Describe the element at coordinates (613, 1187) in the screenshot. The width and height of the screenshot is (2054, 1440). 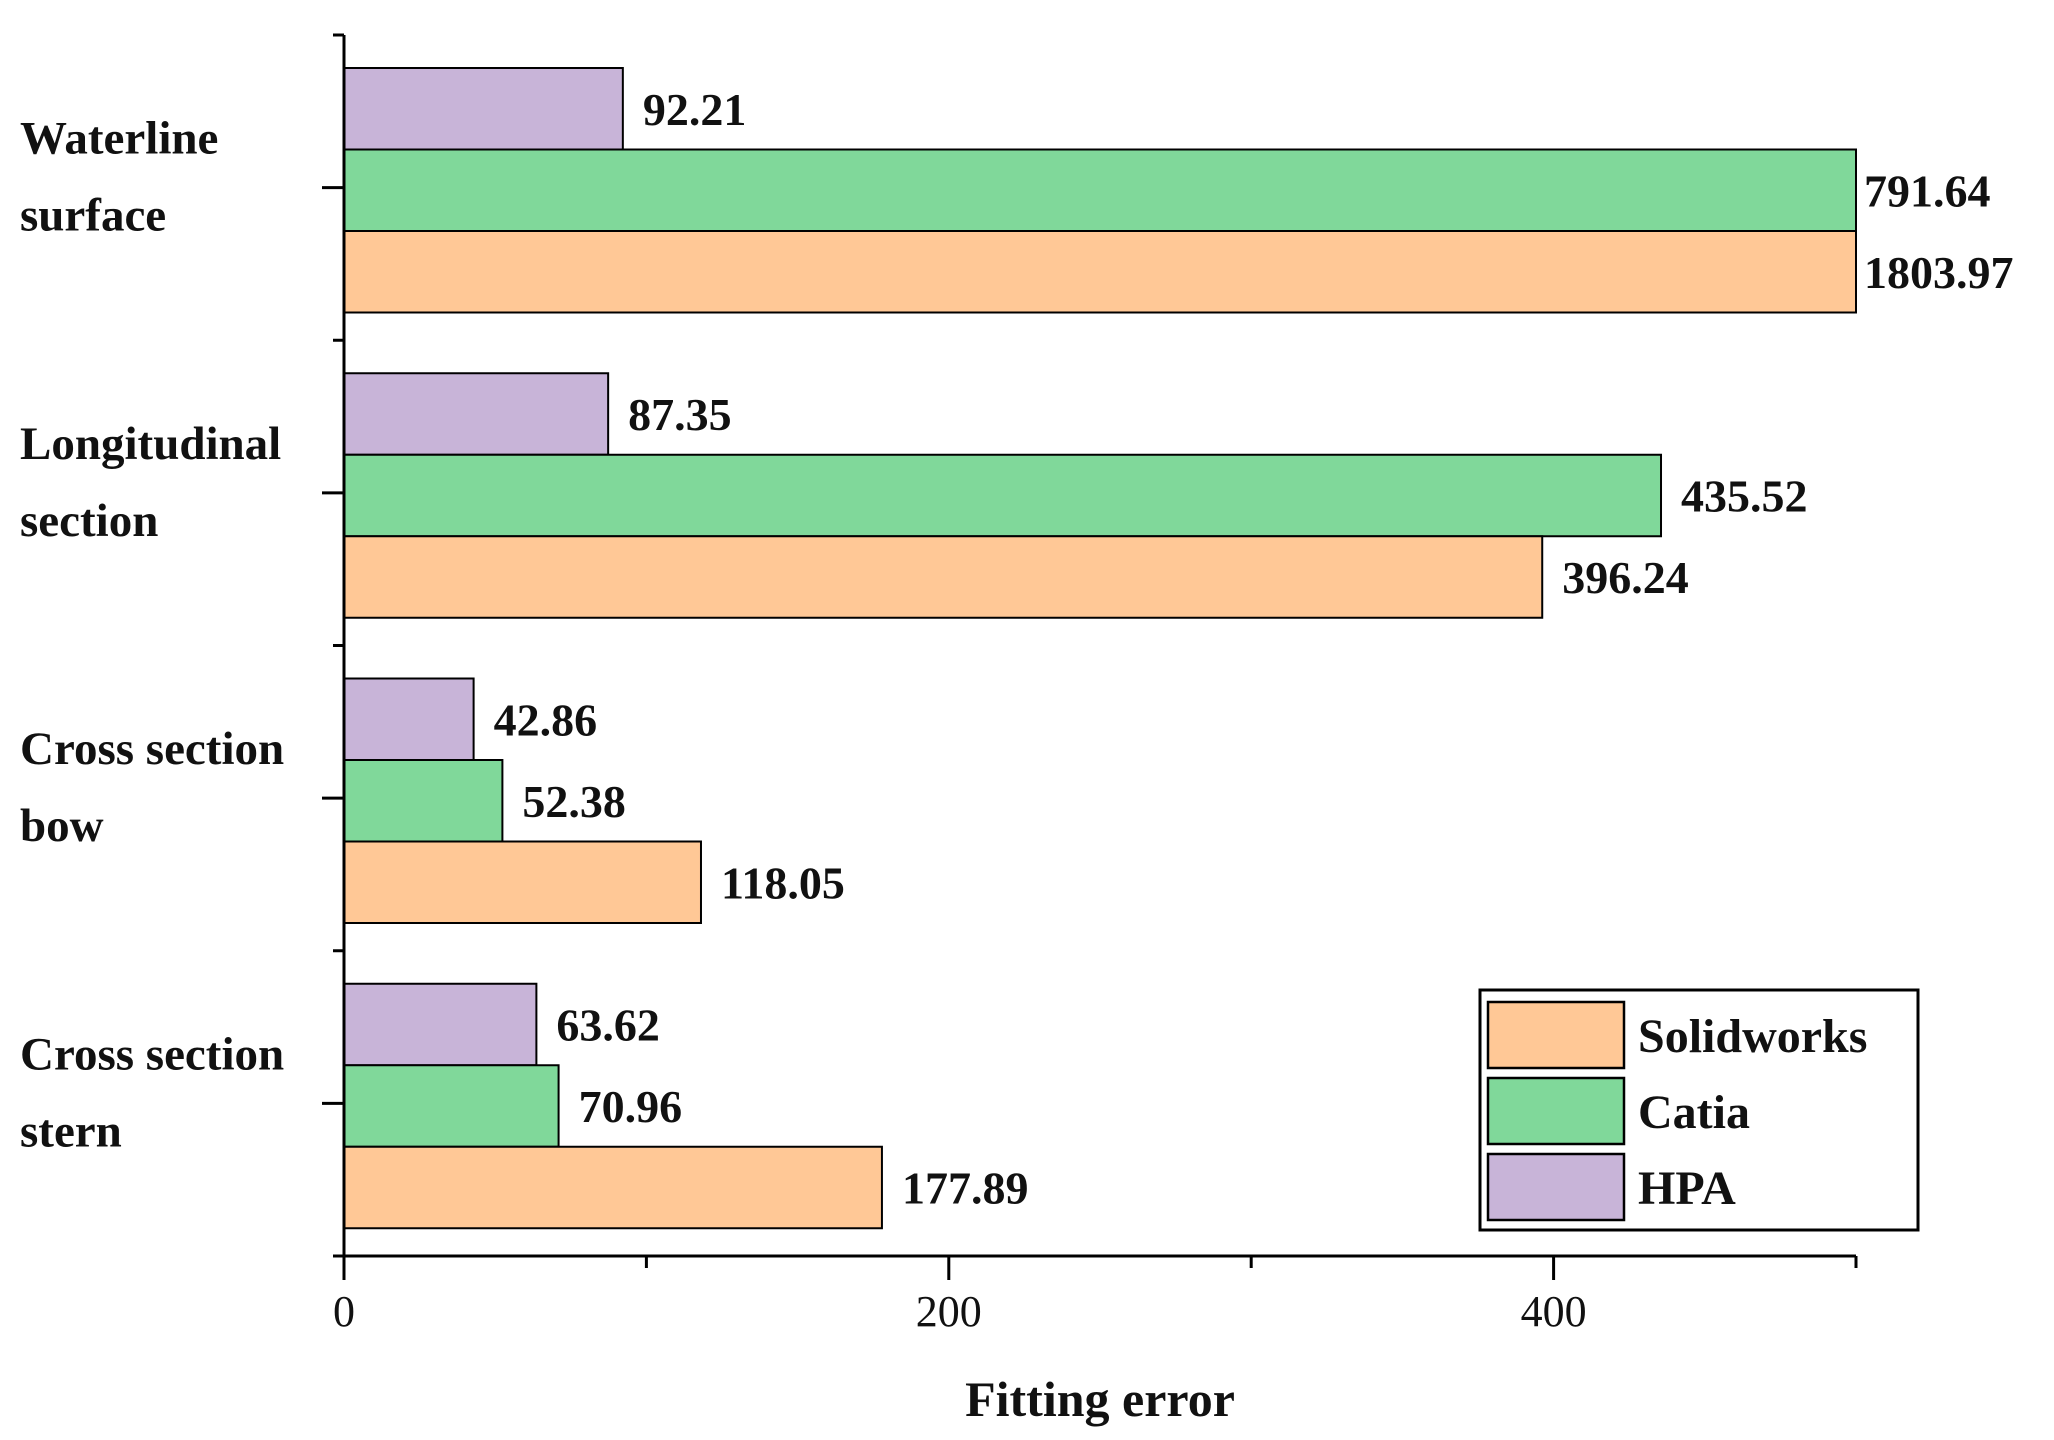
I see `bar-solidworks-cross-section-stern` at that location.